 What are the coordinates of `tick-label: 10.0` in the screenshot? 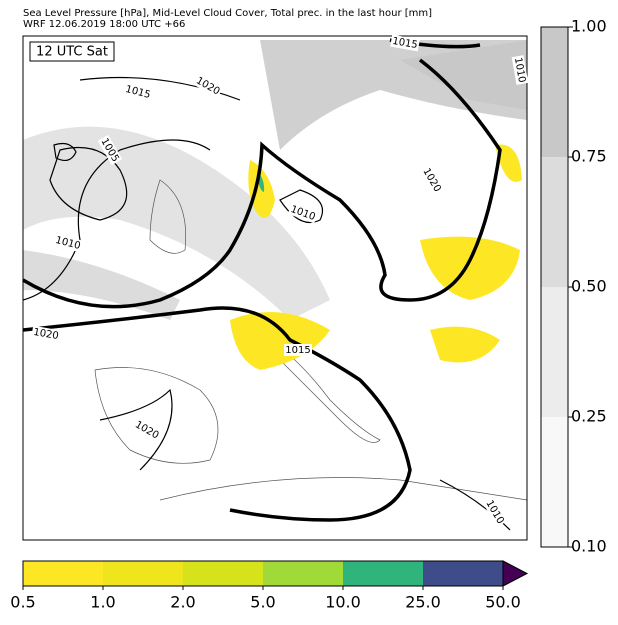 It's located at (343, 602).